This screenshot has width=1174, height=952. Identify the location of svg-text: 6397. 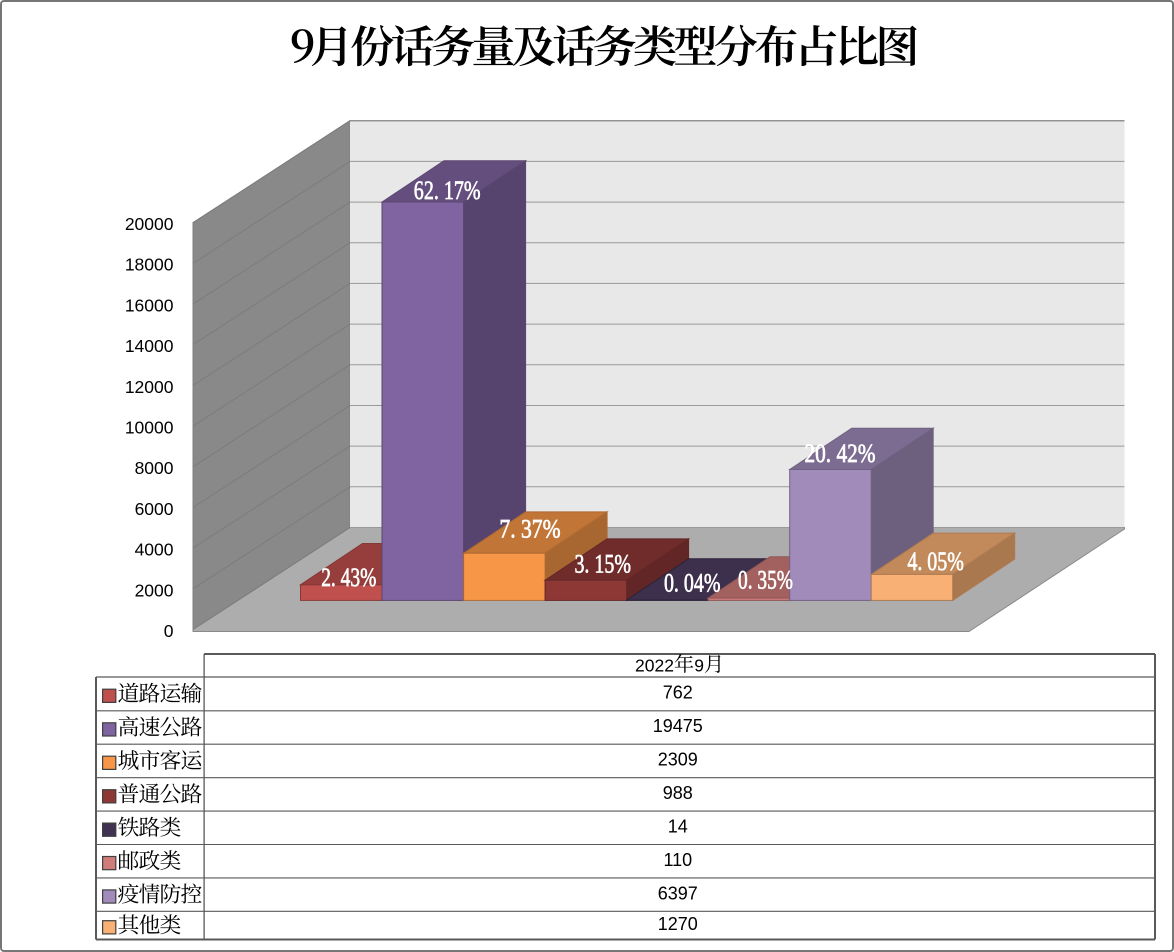
(678, 893).